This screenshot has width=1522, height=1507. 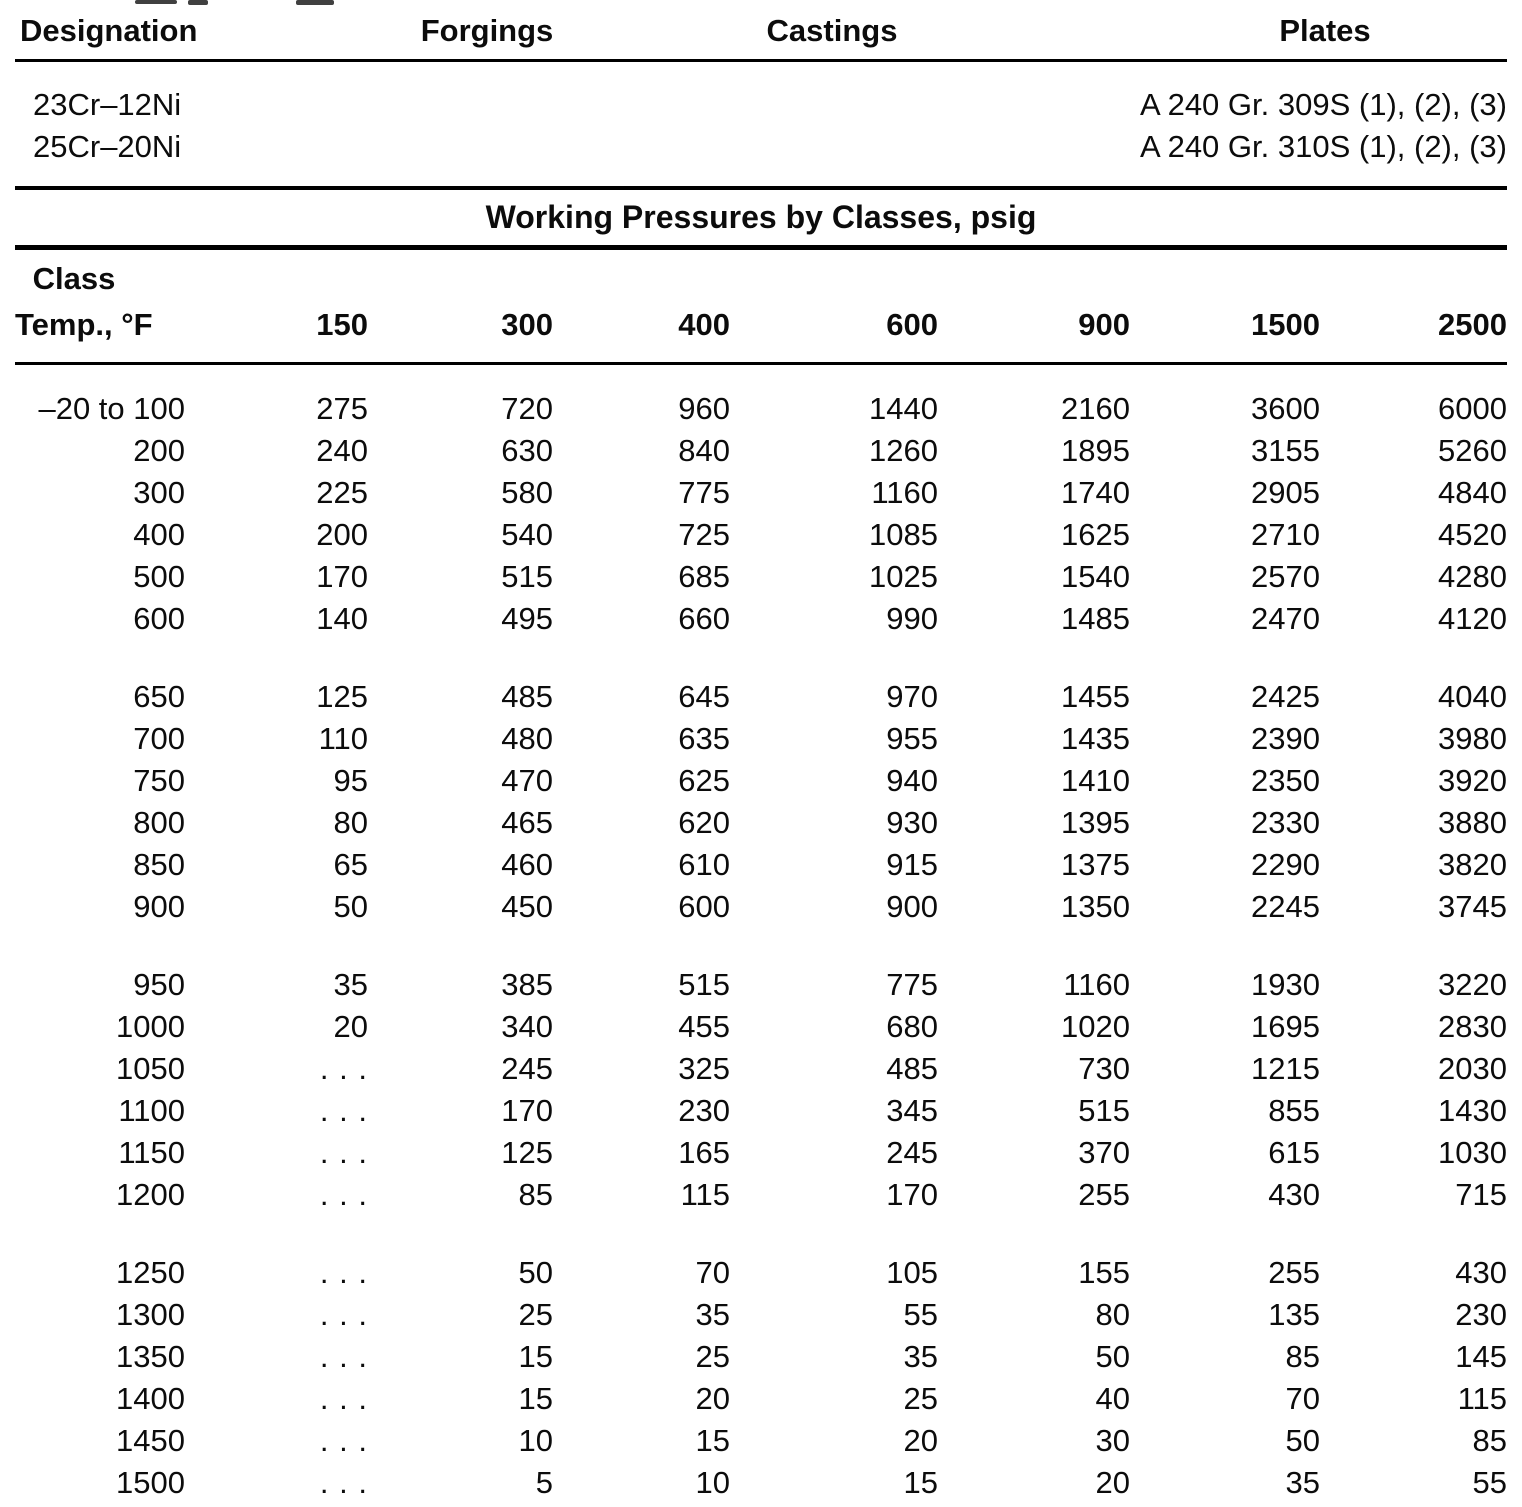 I want to click on pressure-cell: 135, so click(x=1294, y=1314).